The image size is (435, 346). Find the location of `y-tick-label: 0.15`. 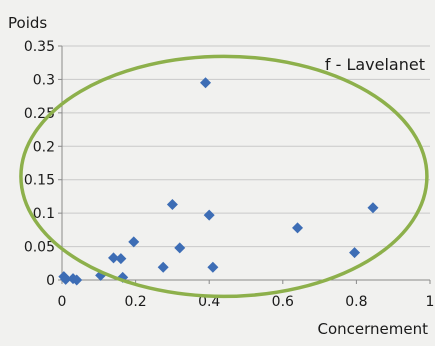

y-tick-label: 0.15 is located at coordinates (39, 181).